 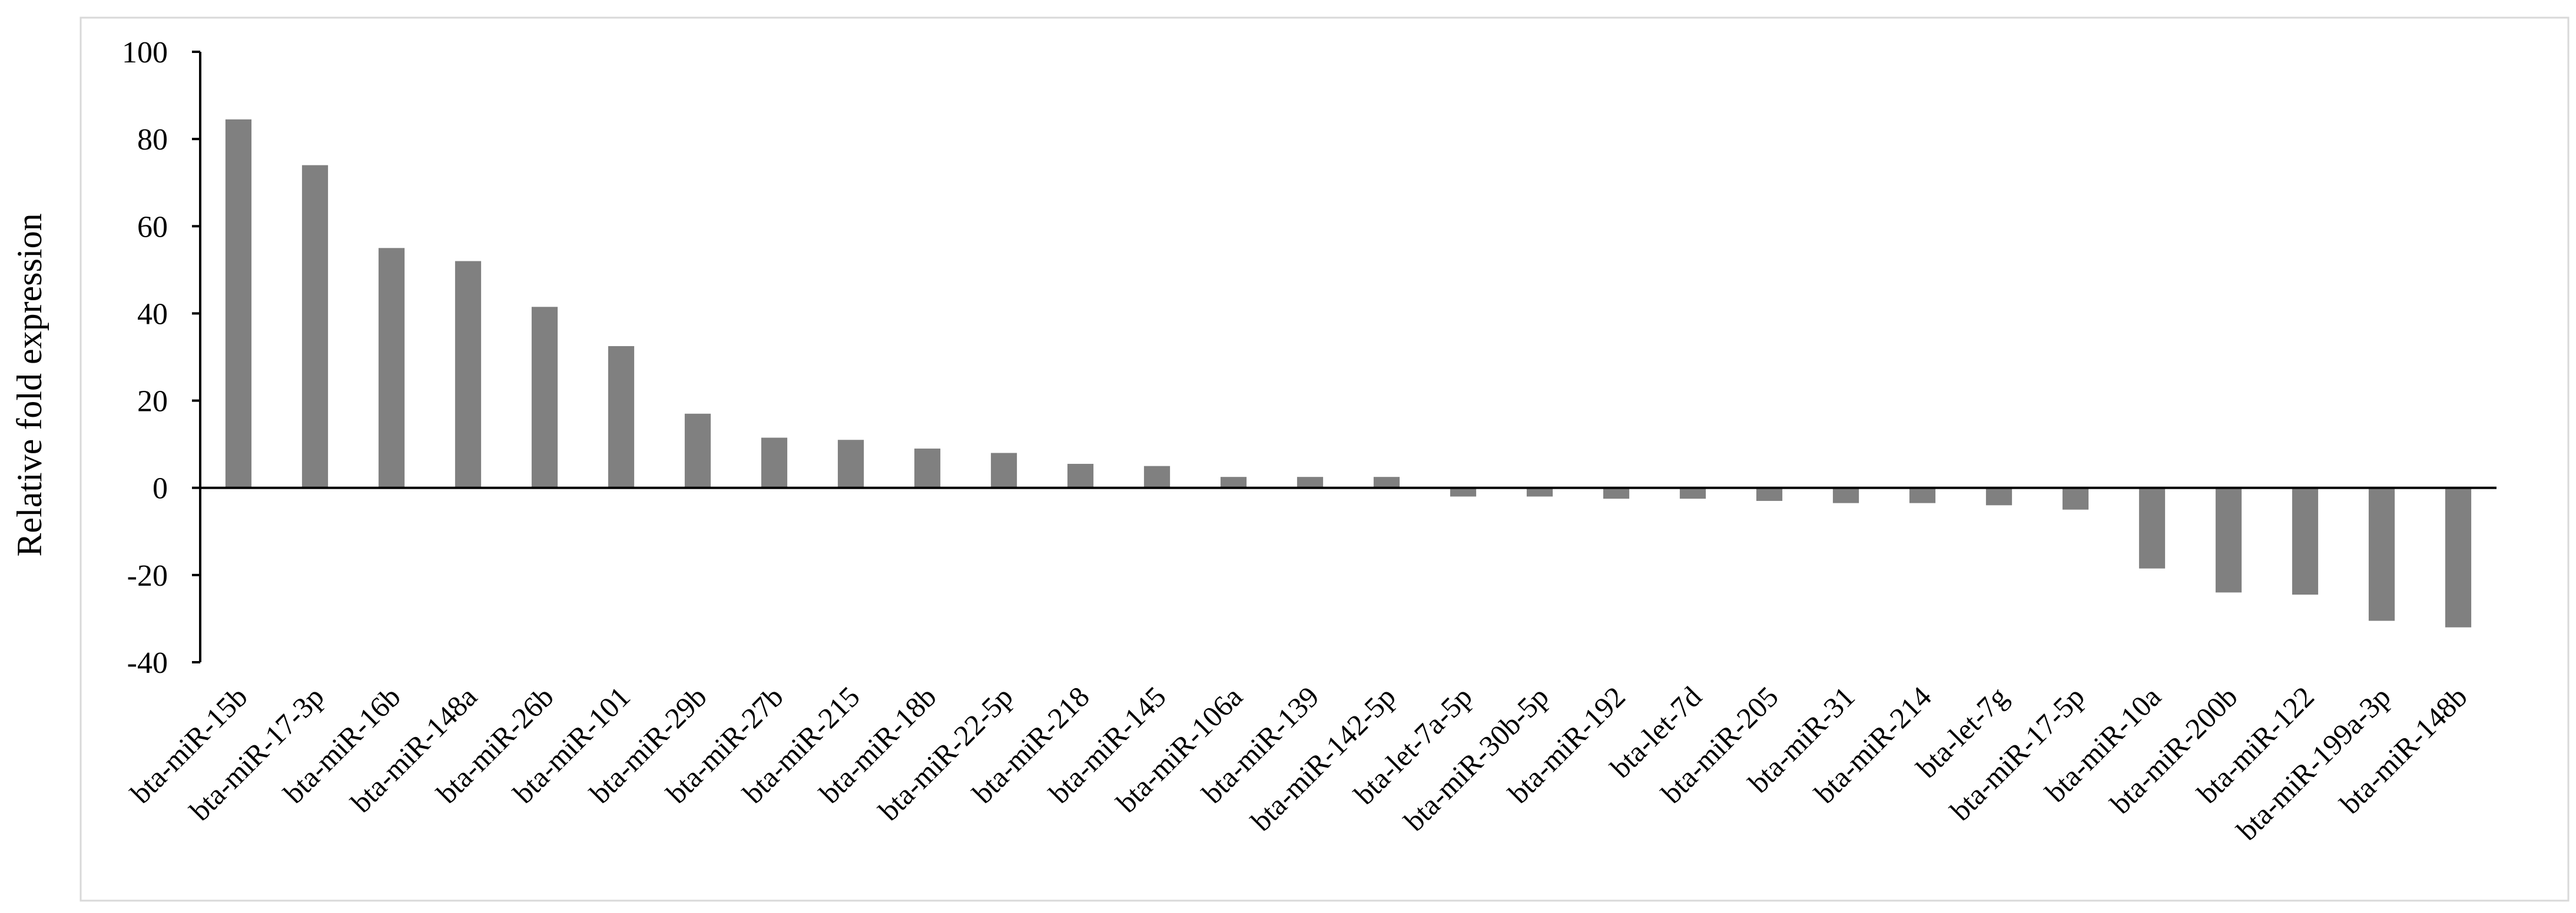 What do you see at coordinates (160, 489) in the screenshot?
I see `y-tick-label: 0` at bounding box center [160, 489].